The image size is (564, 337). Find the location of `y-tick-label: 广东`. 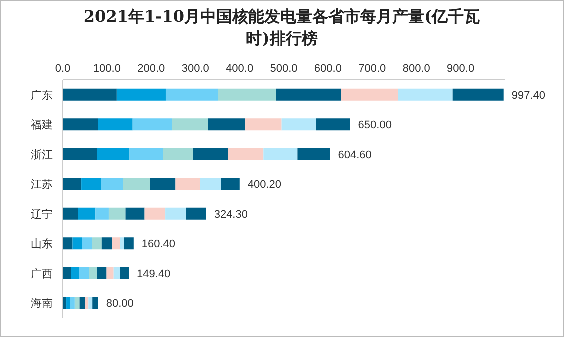

y-tick-label: 广东 is located at coordinates (42, 95).